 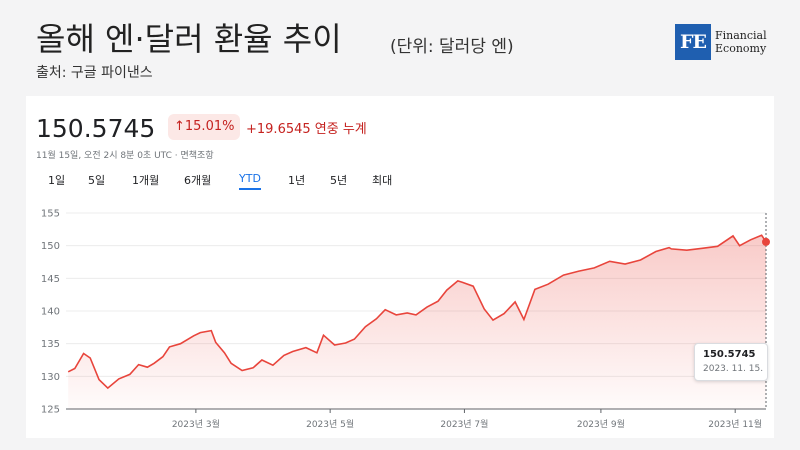 What do you see at coordinates (97, 180) in the screenshot?
I see `range-tab-5d: 5일` at bounding box center [97, 180].